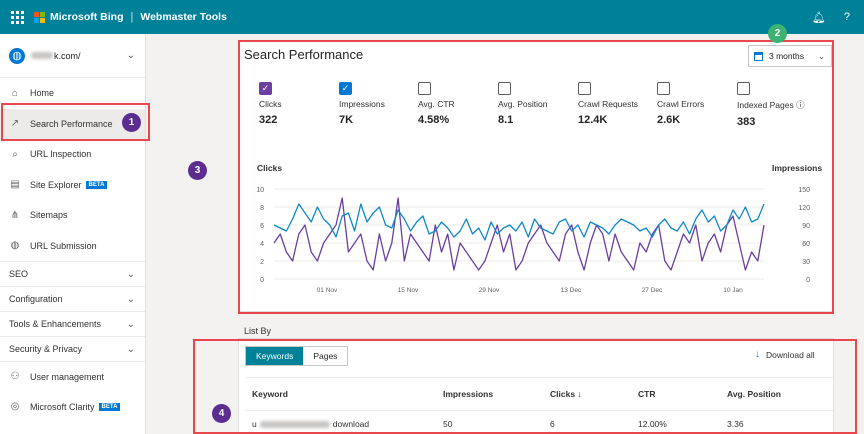 This screenshot has height=434, width=864. What do you see at coordinates (571, 290) in the screenshot?
I see `x-tick-label: 13 Dec` at bounding box center [571, 290].